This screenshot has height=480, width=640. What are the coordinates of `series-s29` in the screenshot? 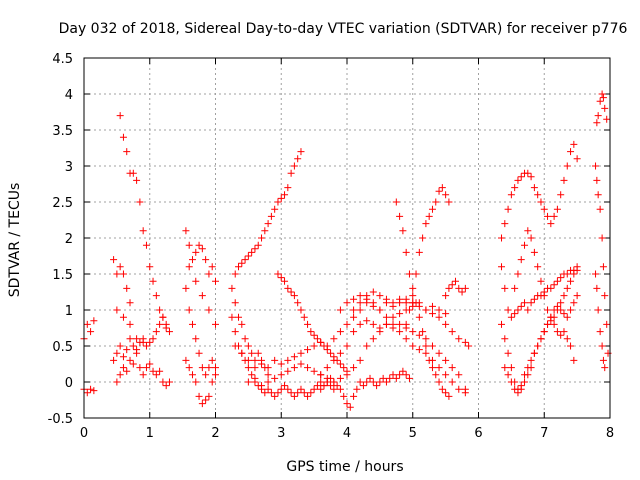 It's located at (544, 295).